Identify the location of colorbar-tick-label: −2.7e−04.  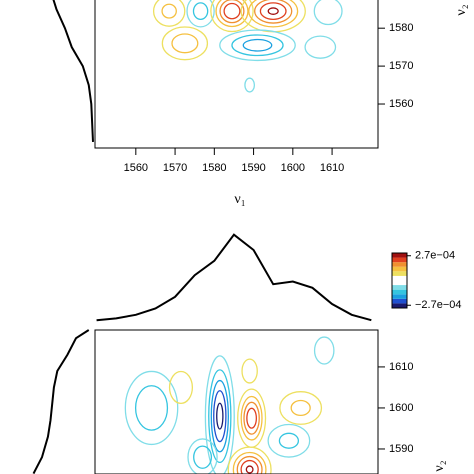
(438, 305).